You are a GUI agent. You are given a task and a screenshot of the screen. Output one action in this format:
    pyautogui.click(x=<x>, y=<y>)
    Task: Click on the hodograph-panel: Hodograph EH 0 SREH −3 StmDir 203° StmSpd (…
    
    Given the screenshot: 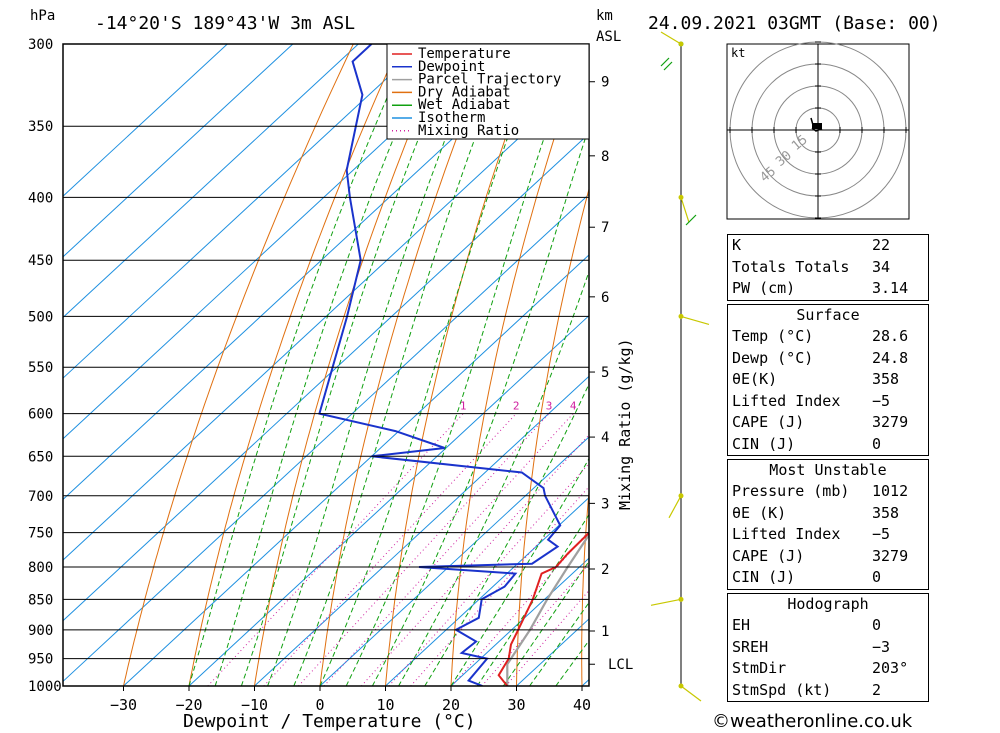 What is the action you would take?
    pyautogui.click(x=828, y=647)
    